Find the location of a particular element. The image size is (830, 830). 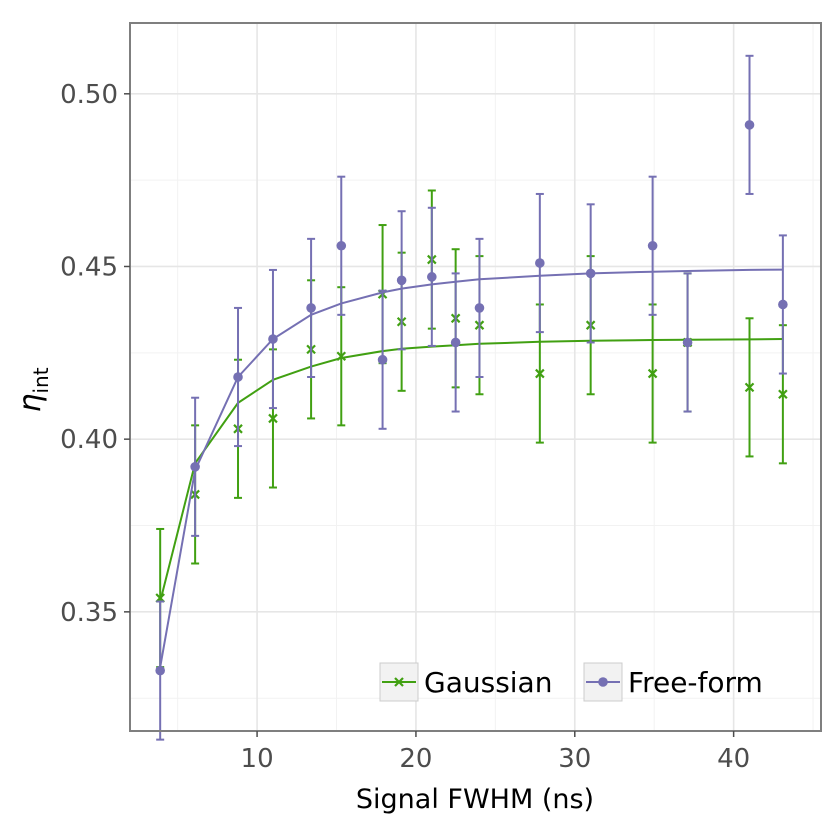

x-tick-label: 40 is located at coordinates (733, 759).